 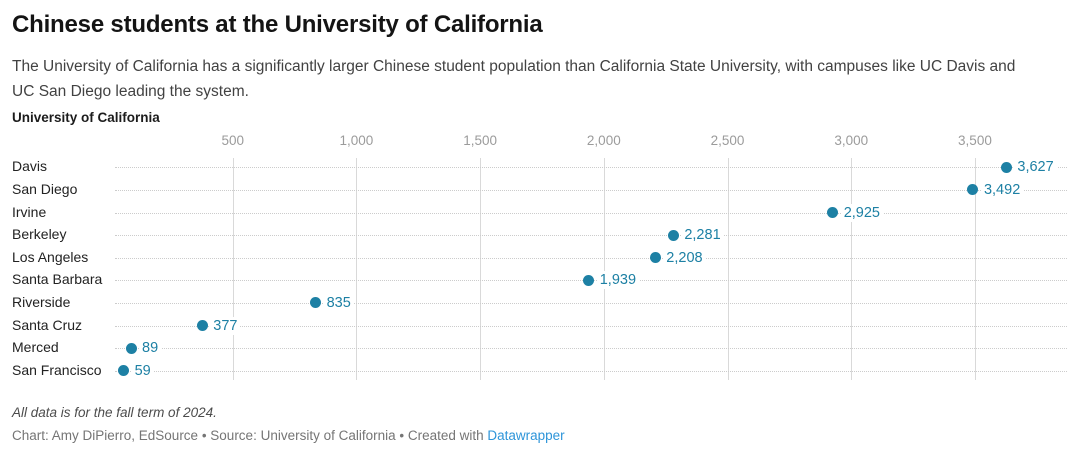 What do you see at coordinates (526, 435) in the screenshot?
I see `datawrapper-link: Datawrapper` at bounding box center [526, 435].